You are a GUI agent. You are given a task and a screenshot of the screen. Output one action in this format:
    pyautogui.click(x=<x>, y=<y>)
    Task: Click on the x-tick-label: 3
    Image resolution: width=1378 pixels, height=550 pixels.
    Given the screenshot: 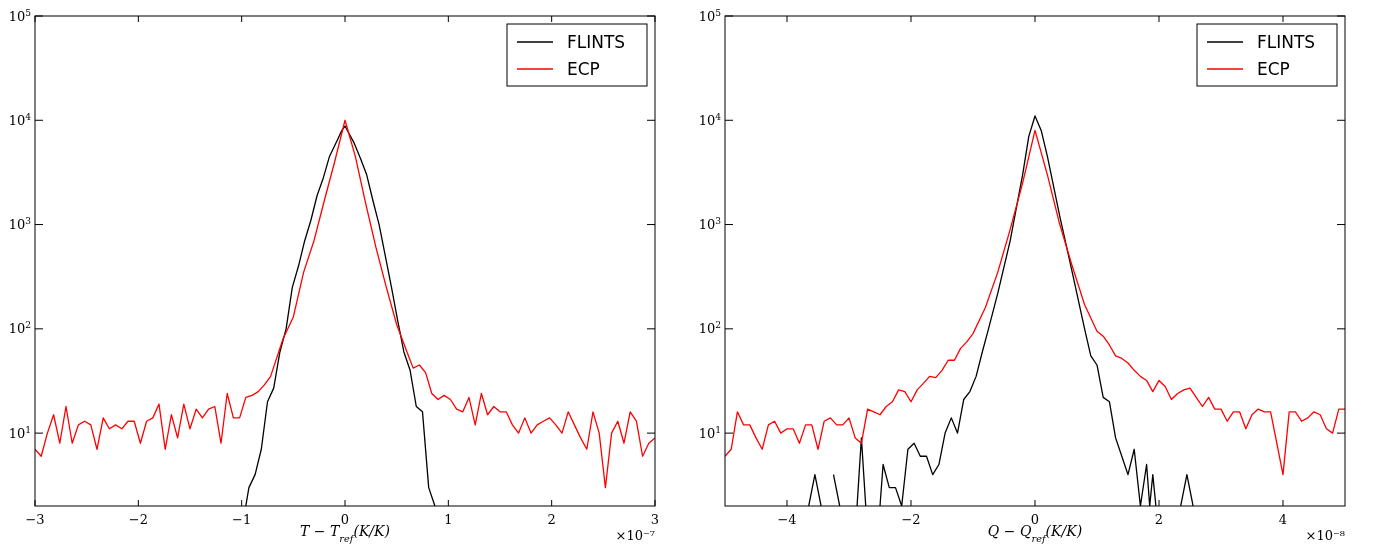 What is the action you would take?
    pyautogui.click(x=655, y=519)
    